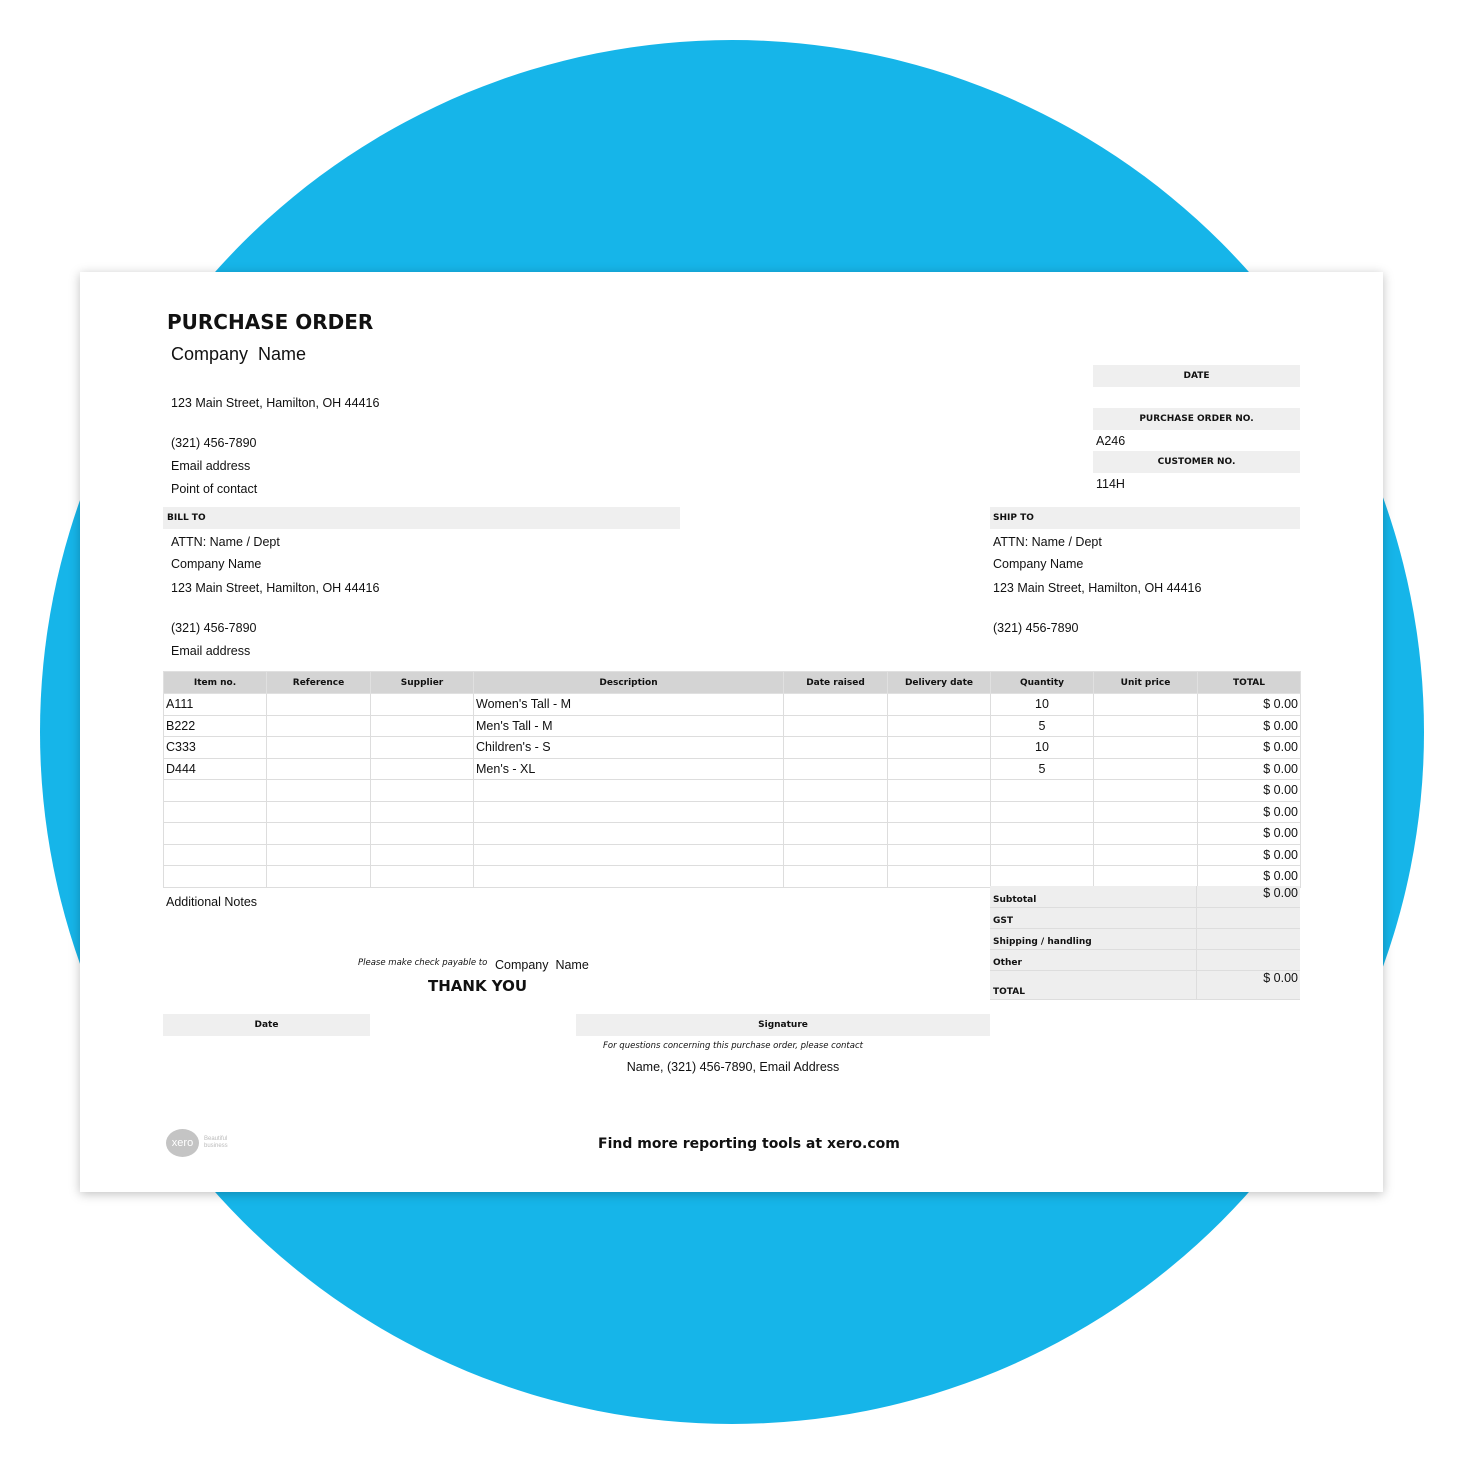 The image size is (1464, 1464). Describe the element at coordinates (749, 1144) in the screenshot. I see `footer-link: Find more reporting tools at xero.com` at that location.